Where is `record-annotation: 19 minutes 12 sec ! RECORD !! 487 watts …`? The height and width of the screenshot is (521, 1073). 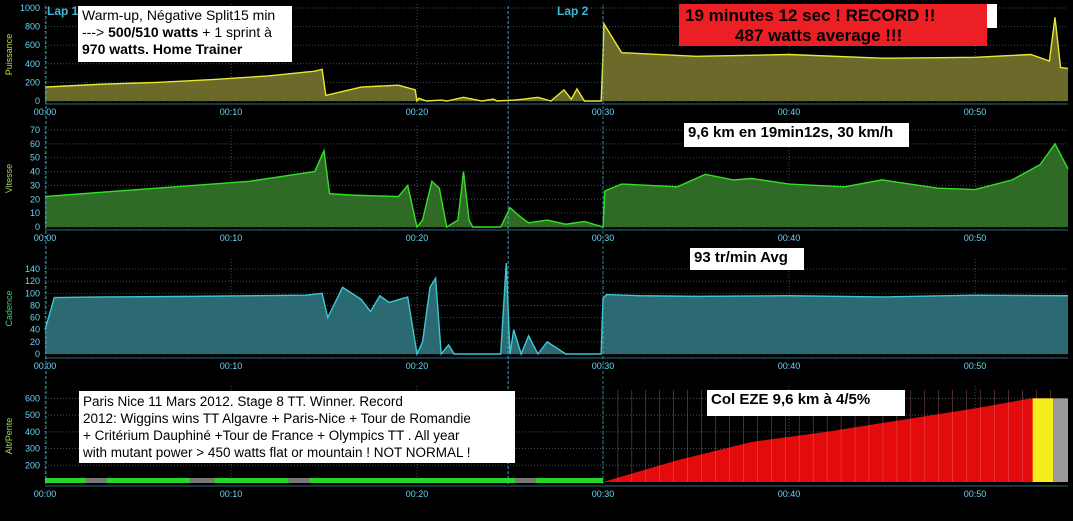
record-annotation: 19 minutes 12 sec ! RECORD !! 487 watts … is located at coordinates (838, 25).